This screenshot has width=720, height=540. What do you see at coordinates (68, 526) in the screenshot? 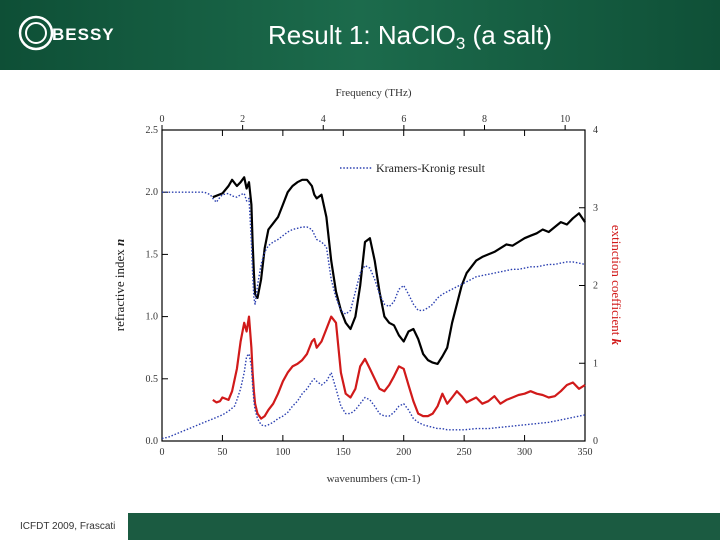
I see `footer-text: ICFDT 2009, Frascati` at bounding box center [68, 526].